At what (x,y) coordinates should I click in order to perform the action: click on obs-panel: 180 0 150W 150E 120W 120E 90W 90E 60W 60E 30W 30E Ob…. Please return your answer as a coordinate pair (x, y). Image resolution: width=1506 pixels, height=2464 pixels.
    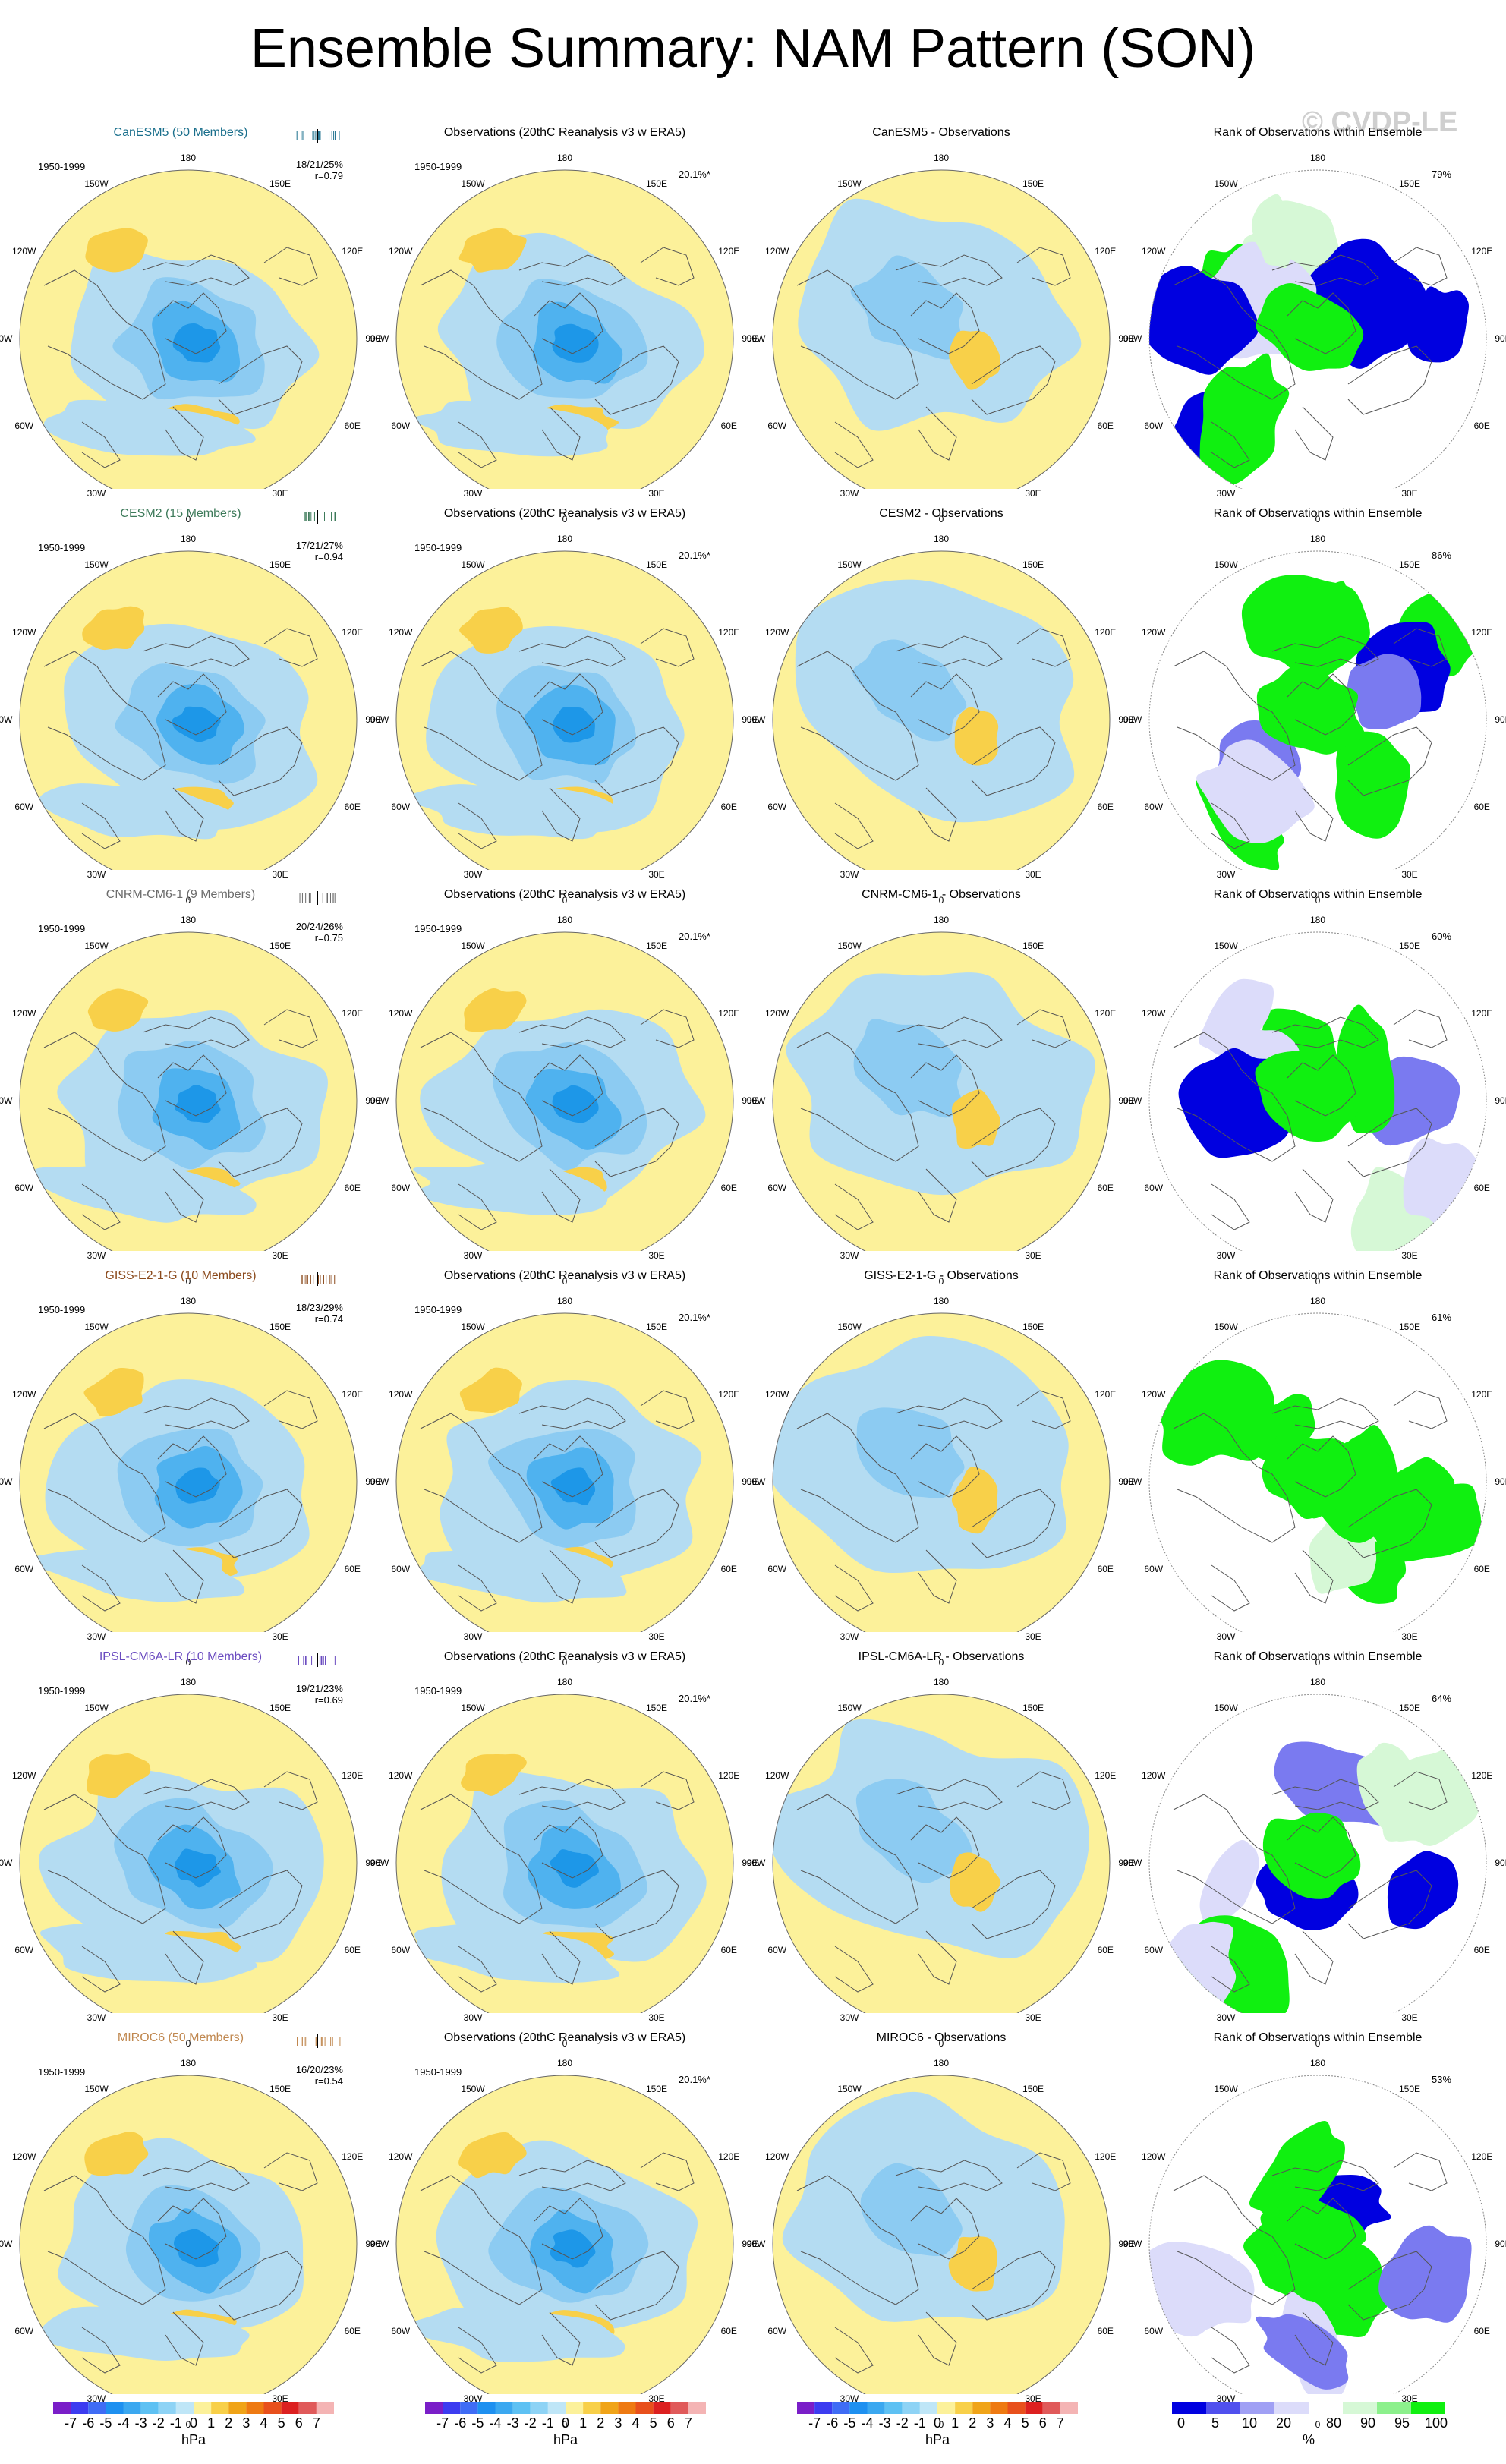
    Looking at the image, I should click on (564, 1459).